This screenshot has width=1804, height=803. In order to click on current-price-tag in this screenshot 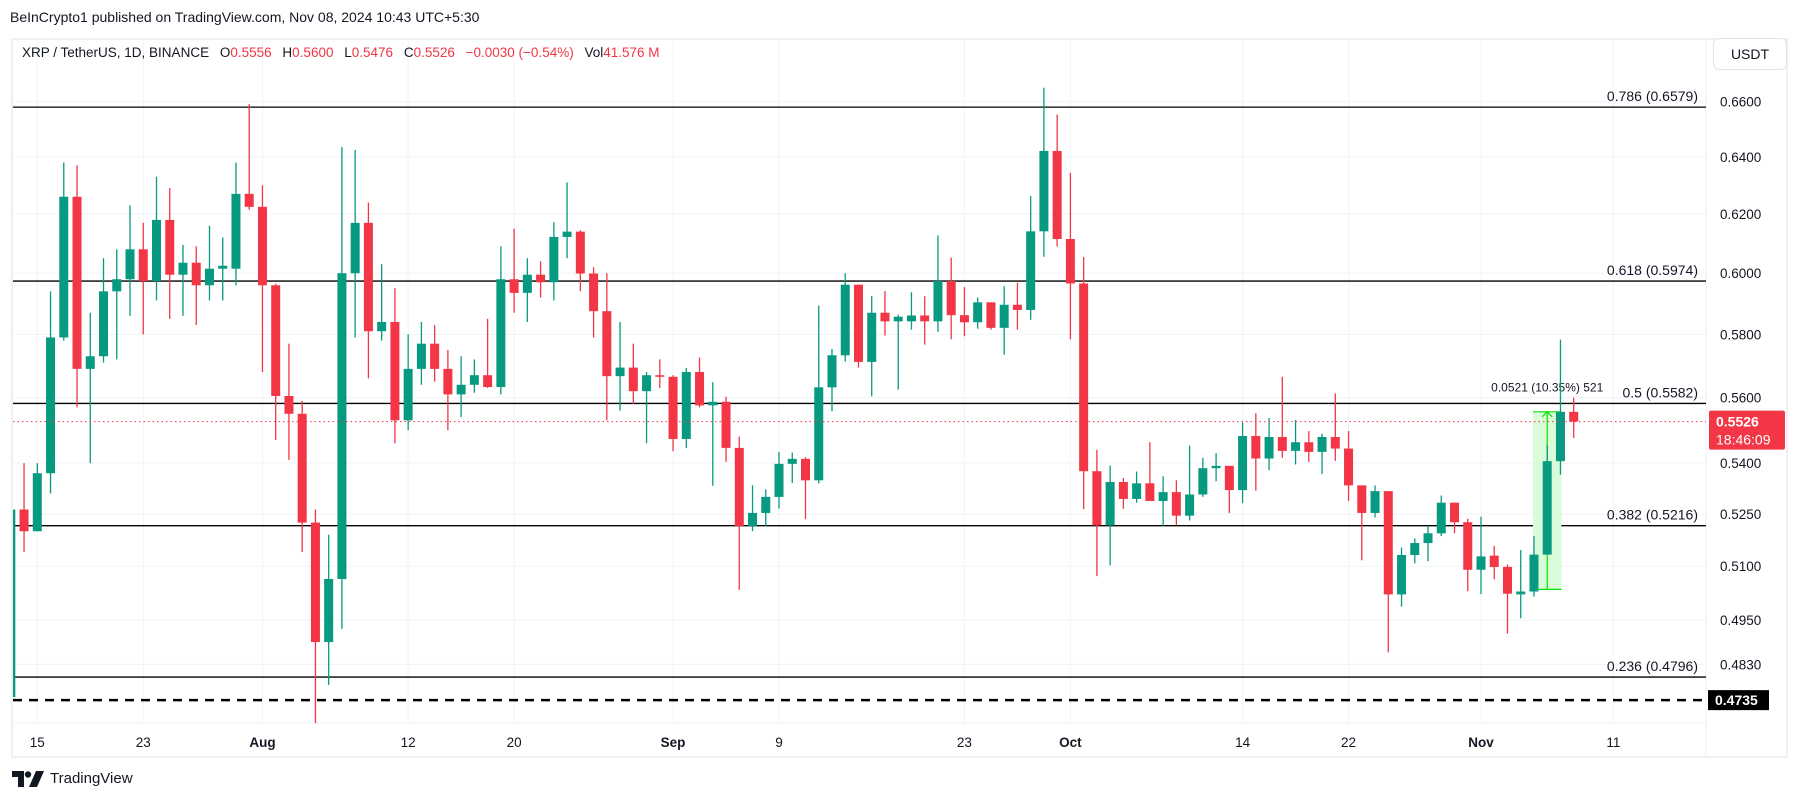, I will do `click(1747, 430)`.